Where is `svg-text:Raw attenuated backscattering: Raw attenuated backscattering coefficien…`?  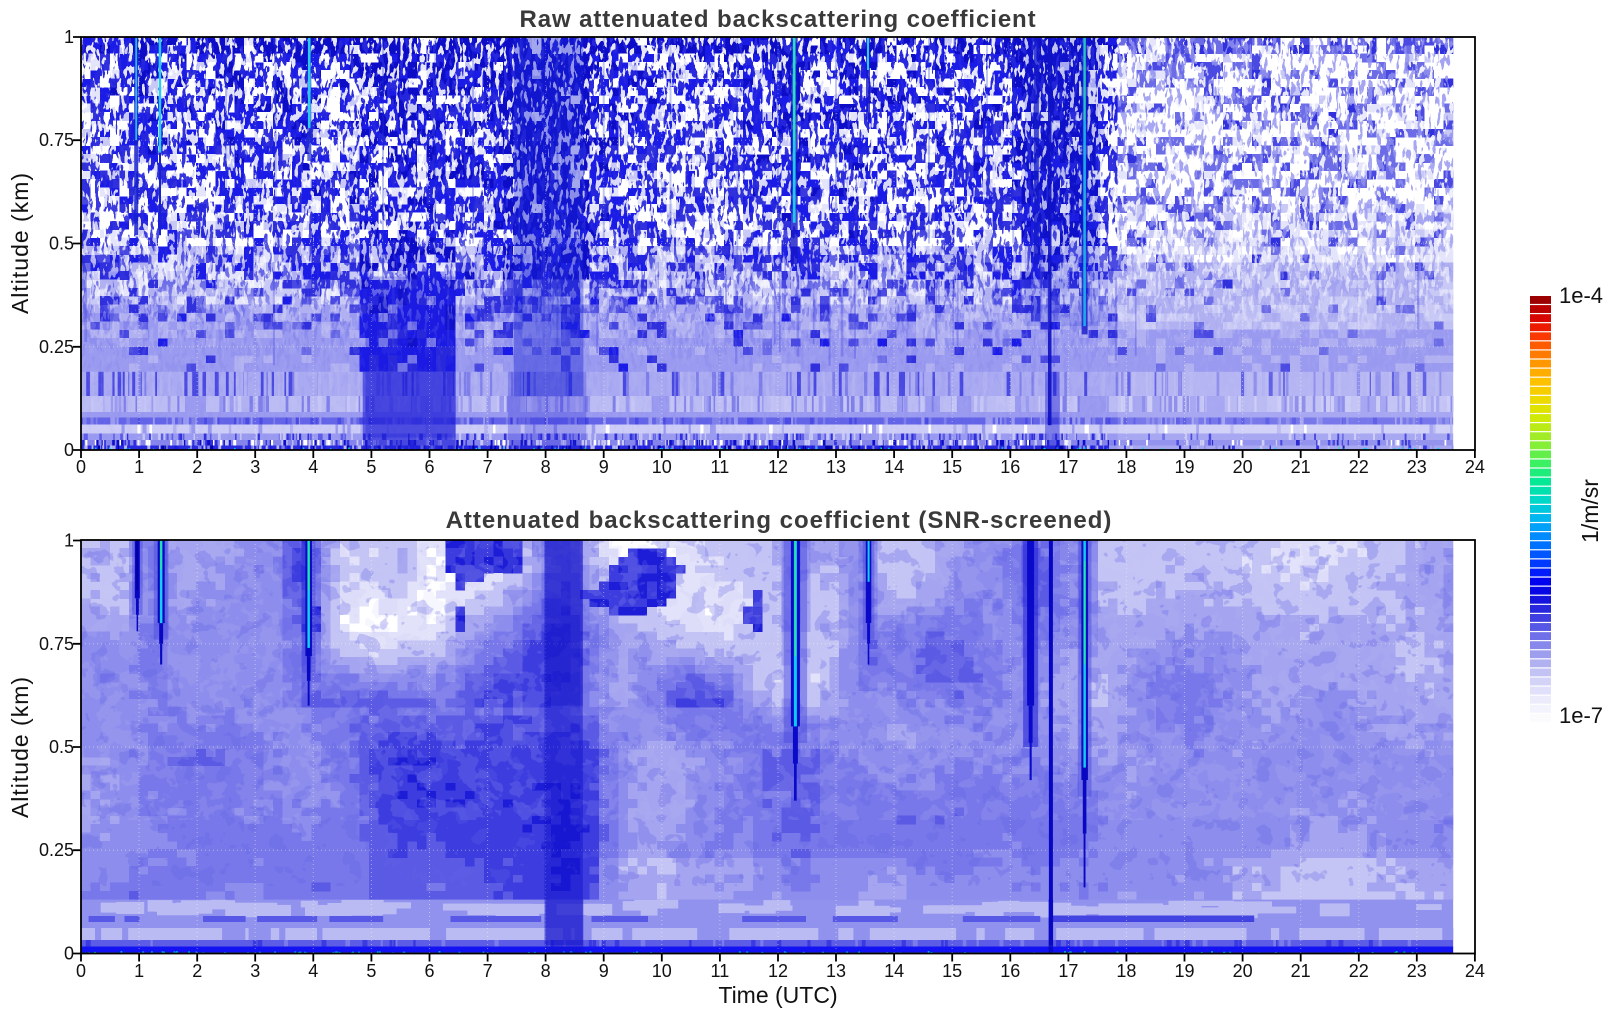
svg-text:Raw attenuated backscattering: Raw attenuated backscattering coefficien… is located at coordinates (777, 19).